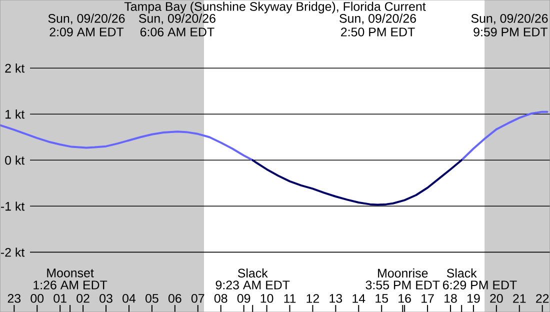 Image resolution: width=550 pixels, height=312 pixels. Describe the element at coordinates (473, 298) in the screenshot. I see `x-tick-label: 19` at that location.